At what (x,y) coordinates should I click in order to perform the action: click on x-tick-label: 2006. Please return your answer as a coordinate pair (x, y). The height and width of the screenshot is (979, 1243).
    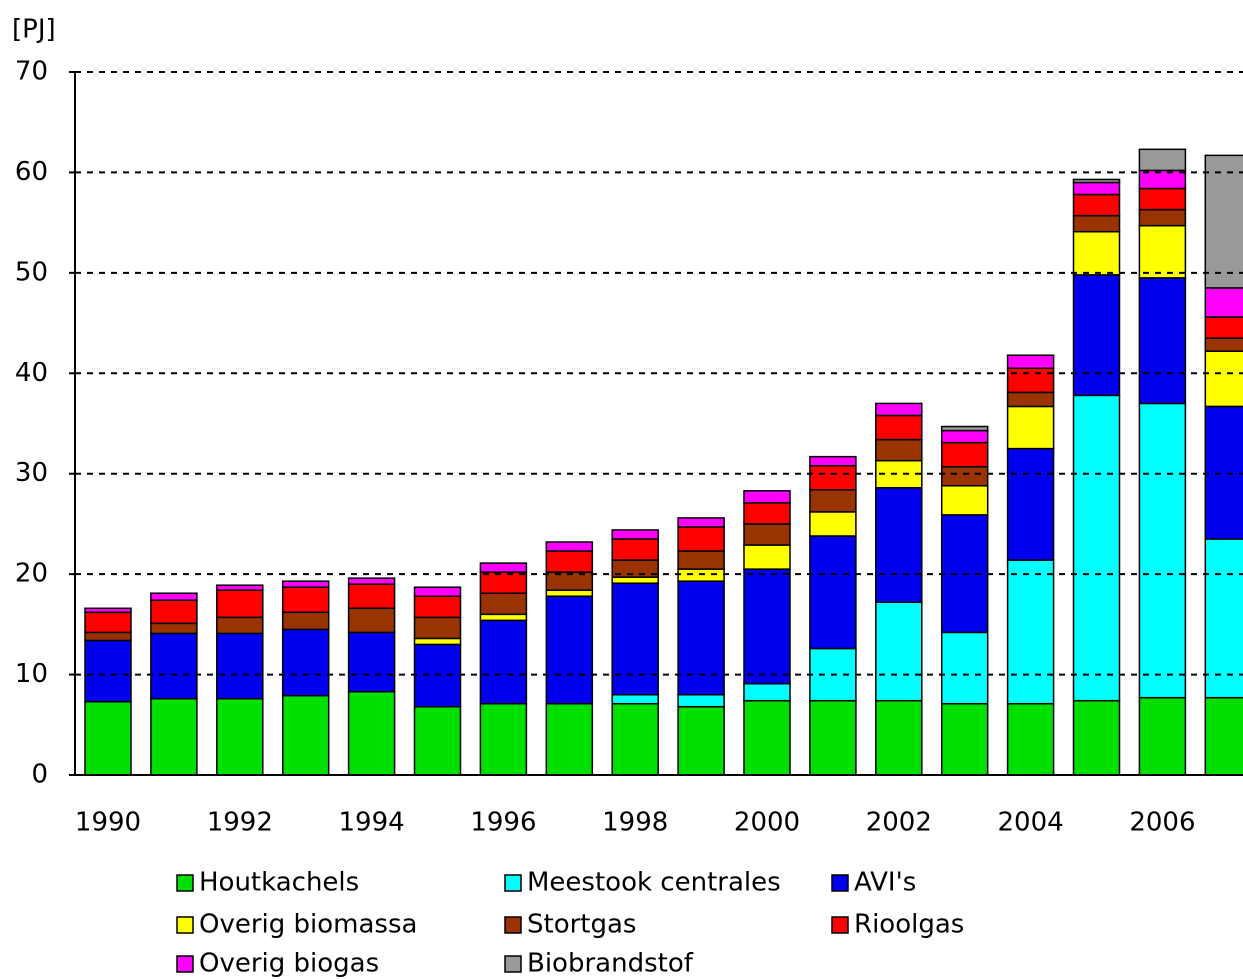
    Looking at the image, I should click on (1162, 823).